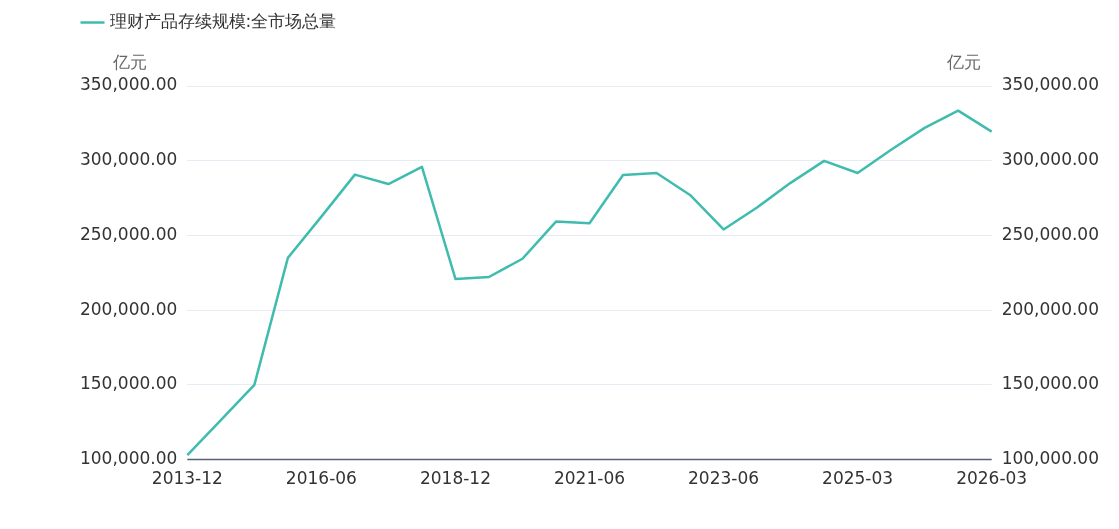 Image resolution: width=1119 pixels, height=529 pixels. Describe the element at coordinates (992, 478) in the screenshot. I see `x-tick-label: 2026-03` at that location.